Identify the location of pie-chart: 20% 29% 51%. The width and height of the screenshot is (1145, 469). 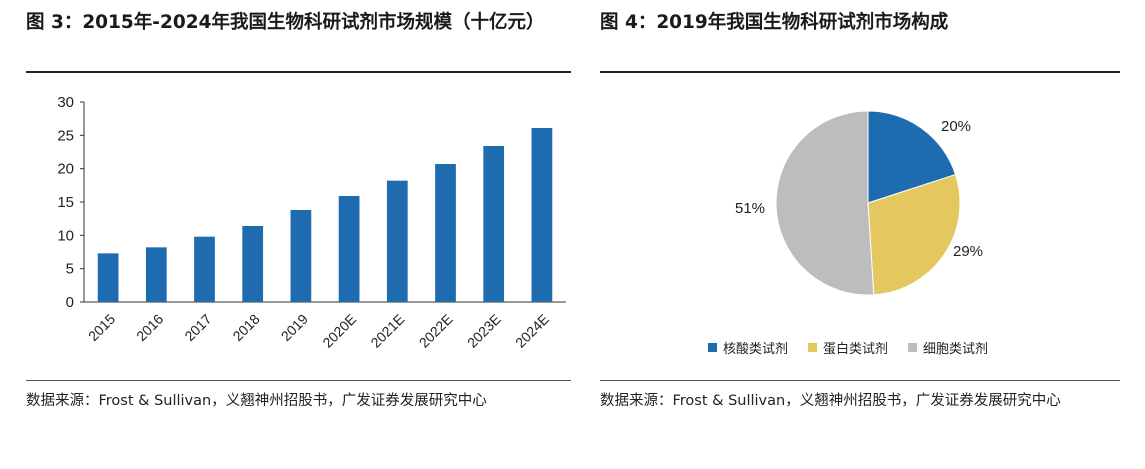
(859, 203).